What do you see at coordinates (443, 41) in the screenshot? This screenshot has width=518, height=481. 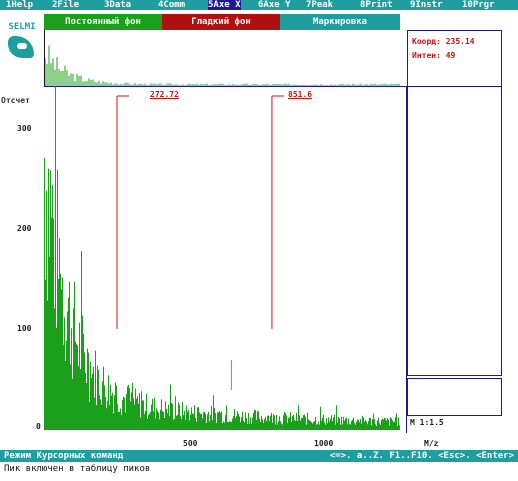 I see `coord-readout: Коорд: 235.14` at bounding box center [443, 41].